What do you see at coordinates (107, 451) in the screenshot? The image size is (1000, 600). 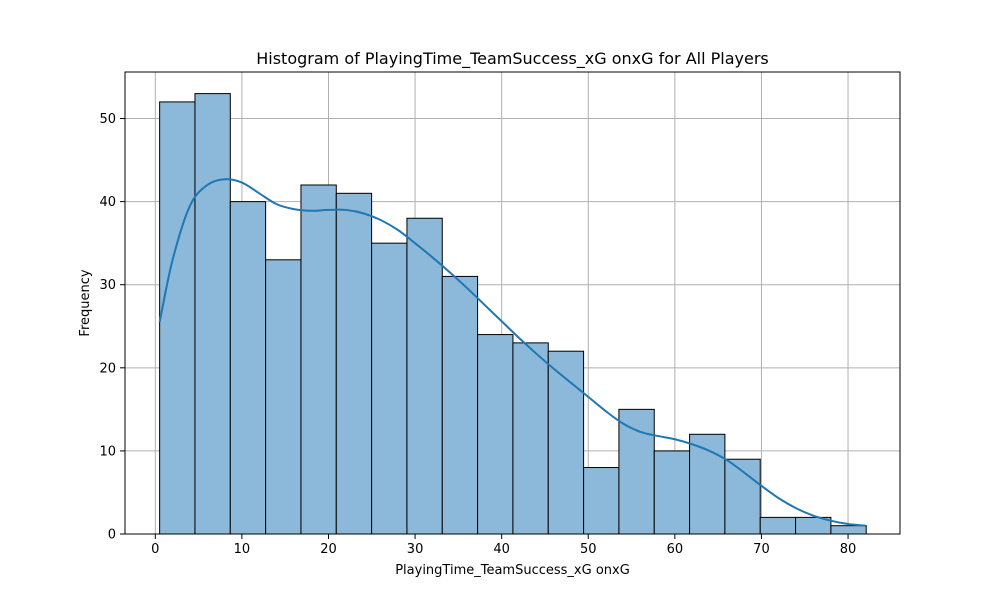 I see `y-tick-label: 10` at bounding box center [107, 451].